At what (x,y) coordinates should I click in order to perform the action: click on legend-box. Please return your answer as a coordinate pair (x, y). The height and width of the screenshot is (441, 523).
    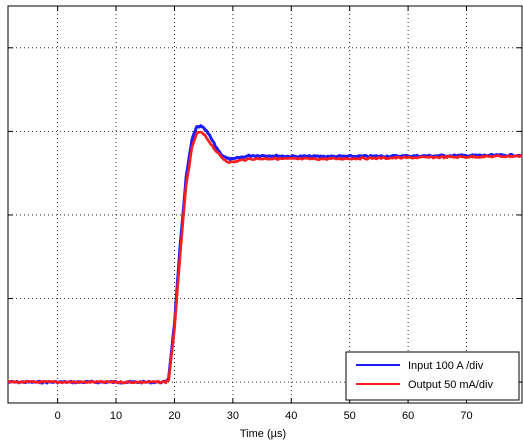
    Looking at the image, I should click on (432, 376).